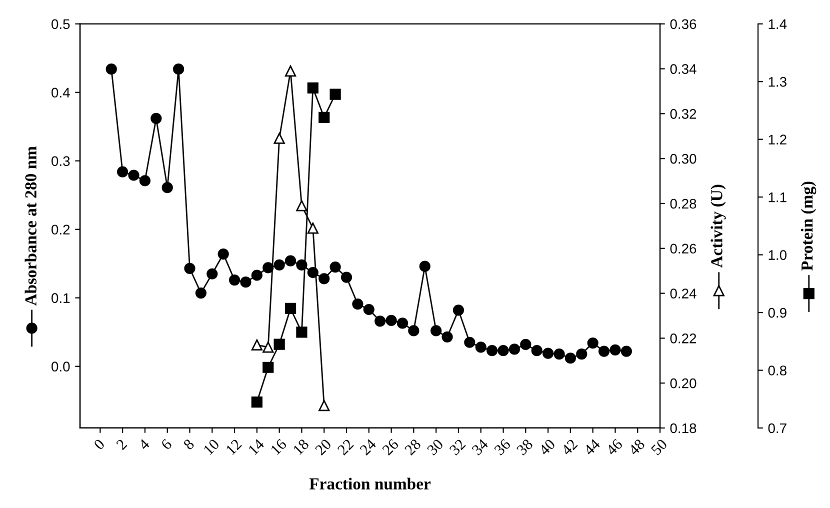 Image resolution: width=830 pixels, height=508 pixels. I want to click on x-tick-label: 2, so click(122, 444).